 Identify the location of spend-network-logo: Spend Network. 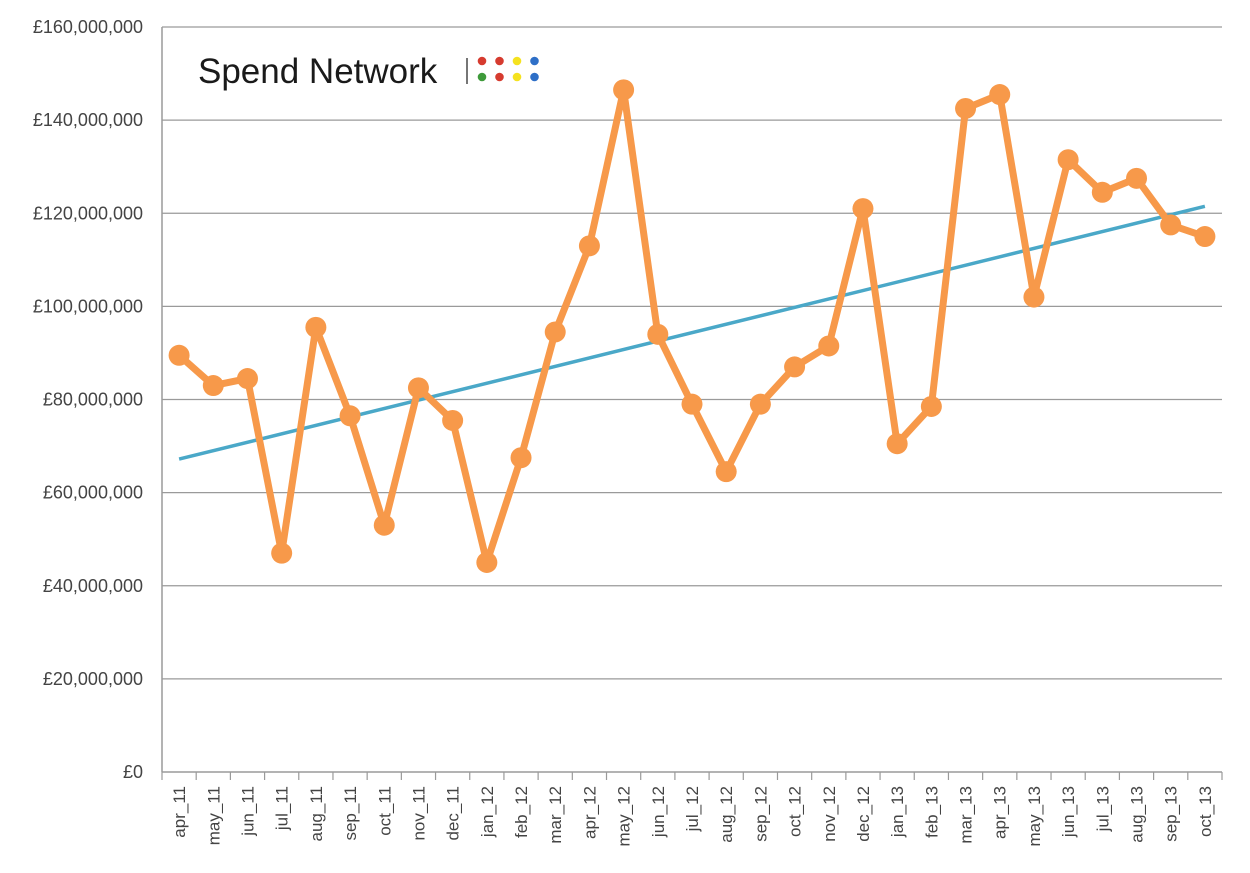
(368, 71).